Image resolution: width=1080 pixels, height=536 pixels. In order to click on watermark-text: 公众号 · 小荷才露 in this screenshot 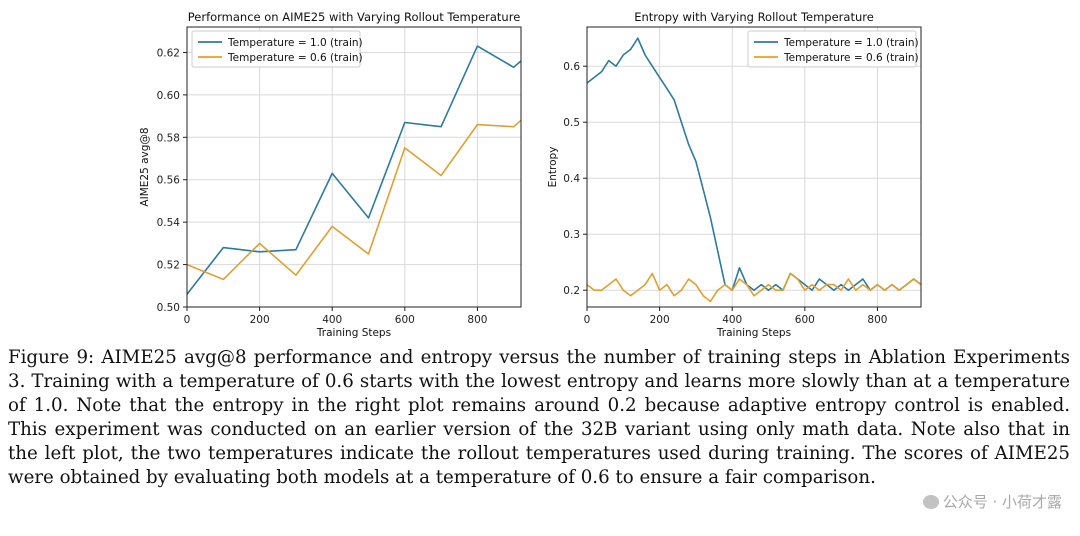, I will do `click(1002, 502)`.